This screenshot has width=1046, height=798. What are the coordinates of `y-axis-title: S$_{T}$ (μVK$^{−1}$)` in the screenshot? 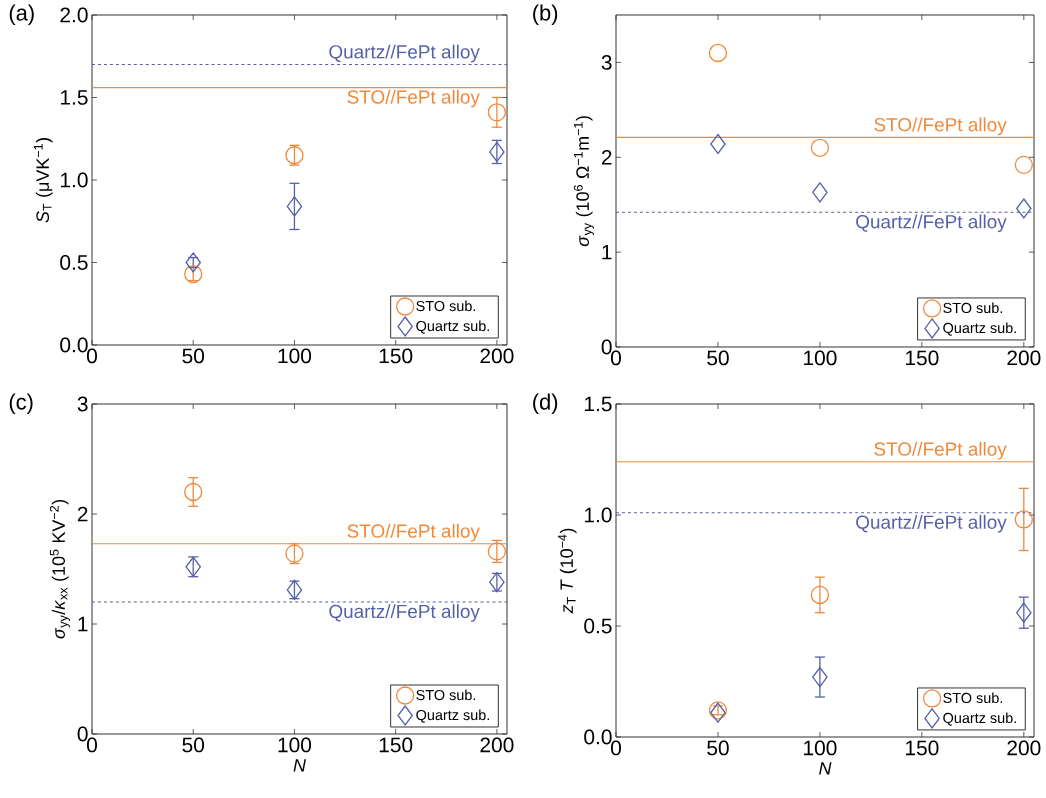 It's located at (43, 180).